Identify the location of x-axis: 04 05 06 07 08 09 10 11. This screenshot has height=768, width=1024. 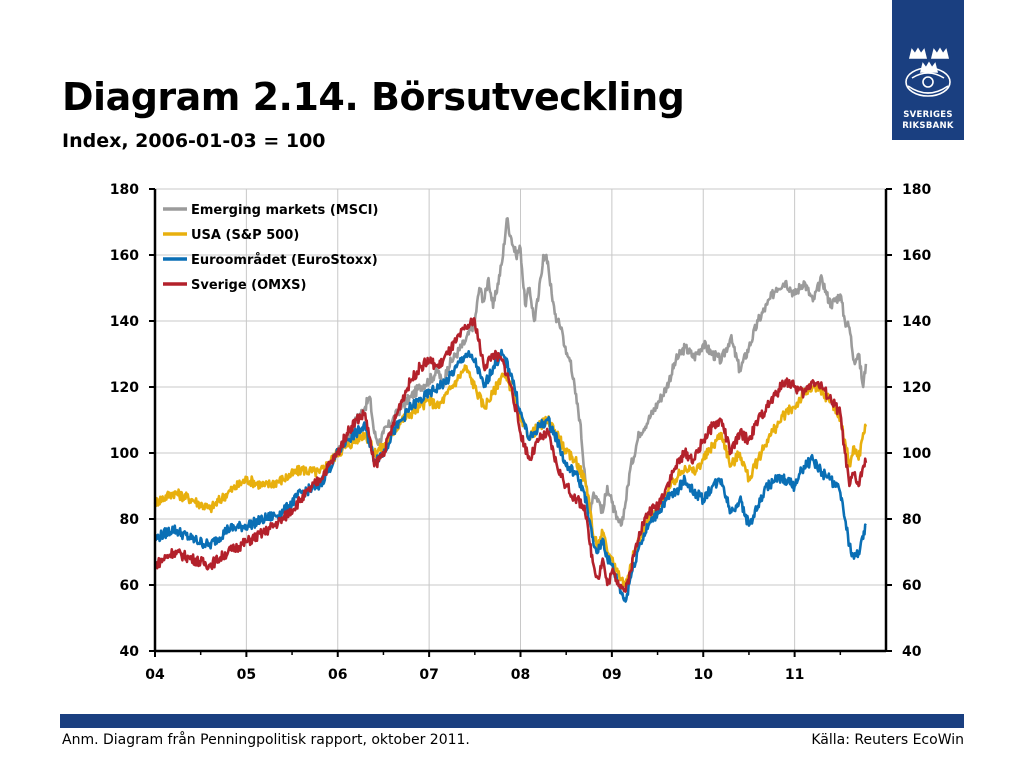
(493, 667).